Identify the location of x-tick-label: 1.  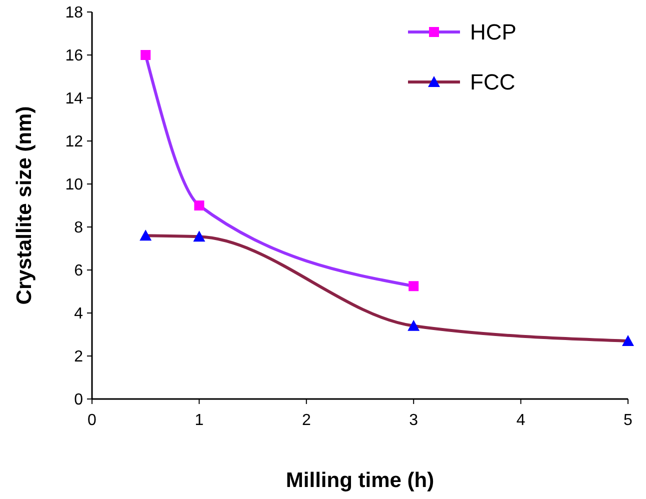
(199, 420).